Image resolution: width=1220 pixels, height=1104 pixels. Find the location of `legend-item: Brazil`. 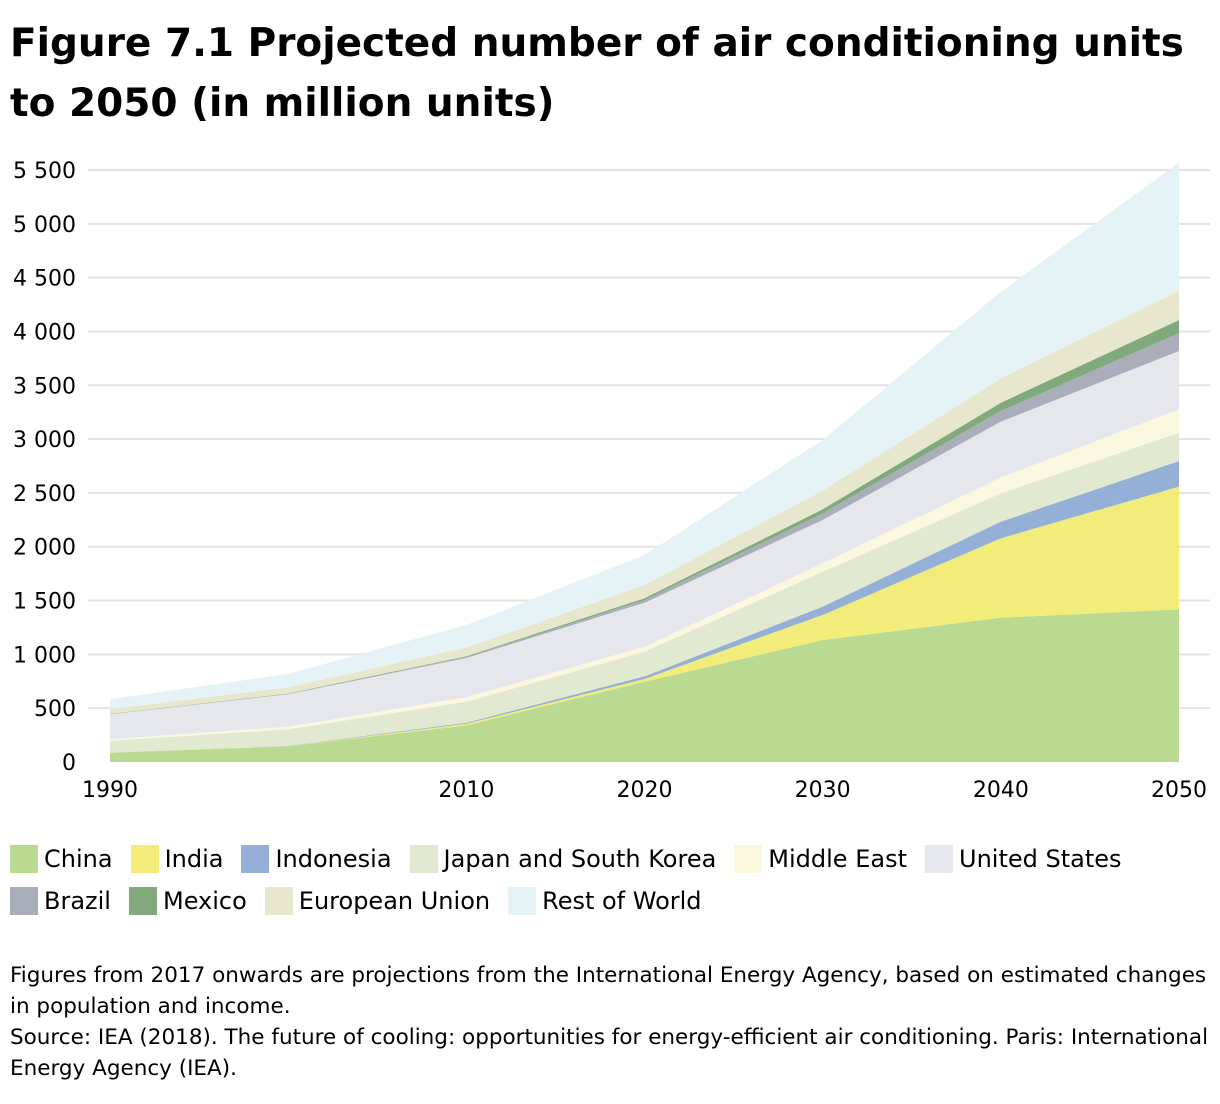

legend-item: Brazil is located at coordinates (60, 901).